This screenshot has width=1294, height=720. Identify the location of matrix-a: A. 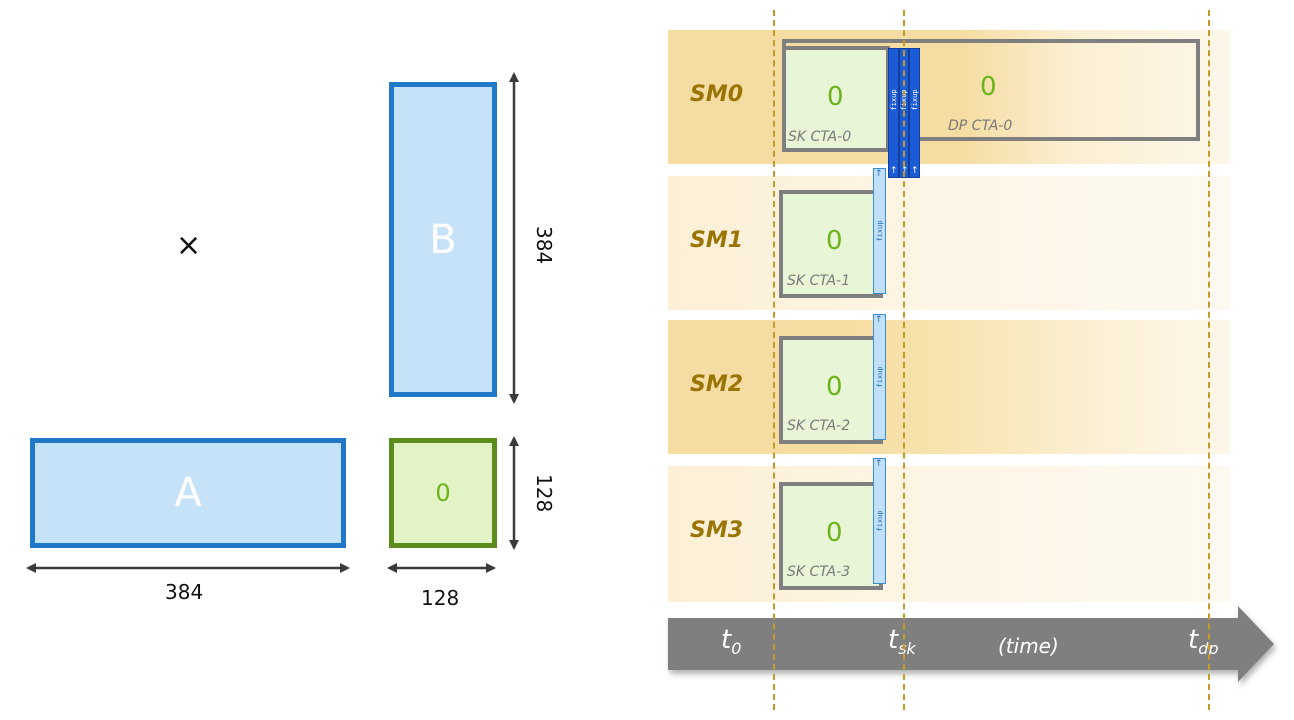
(188, 493).